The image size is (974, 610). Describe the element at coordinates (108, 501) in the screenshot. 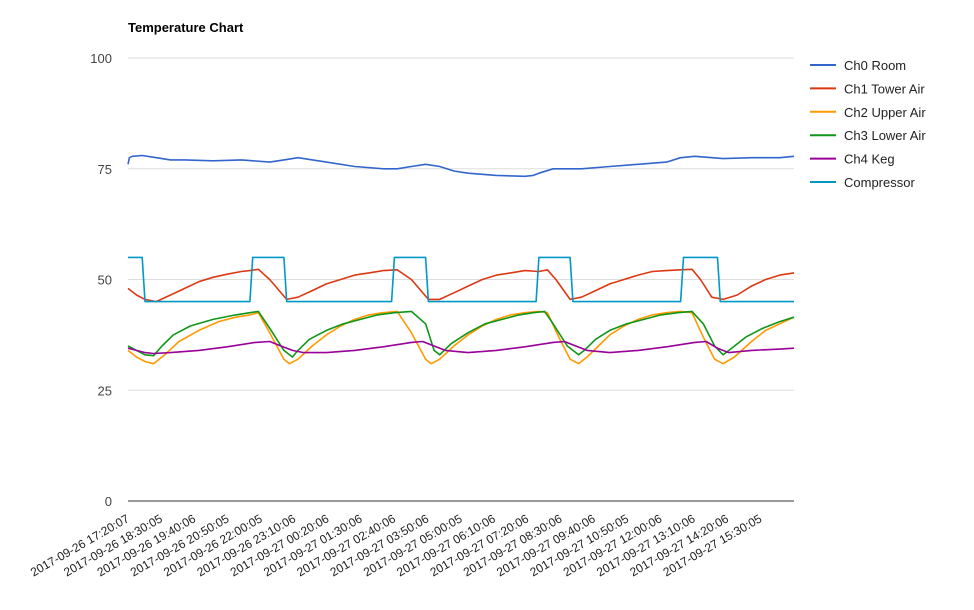

I see `y-tick-label: 0` at that location.